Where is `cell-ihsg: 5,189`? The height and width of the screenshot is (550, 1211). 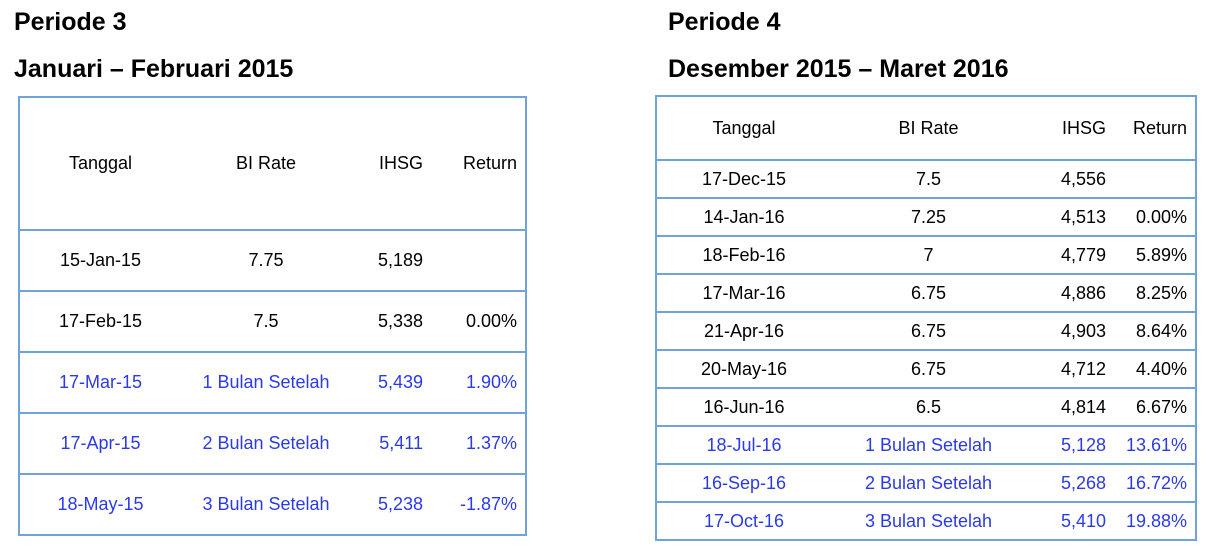
cell-ihsg: 5,189 is located at coordinates (391, 260).